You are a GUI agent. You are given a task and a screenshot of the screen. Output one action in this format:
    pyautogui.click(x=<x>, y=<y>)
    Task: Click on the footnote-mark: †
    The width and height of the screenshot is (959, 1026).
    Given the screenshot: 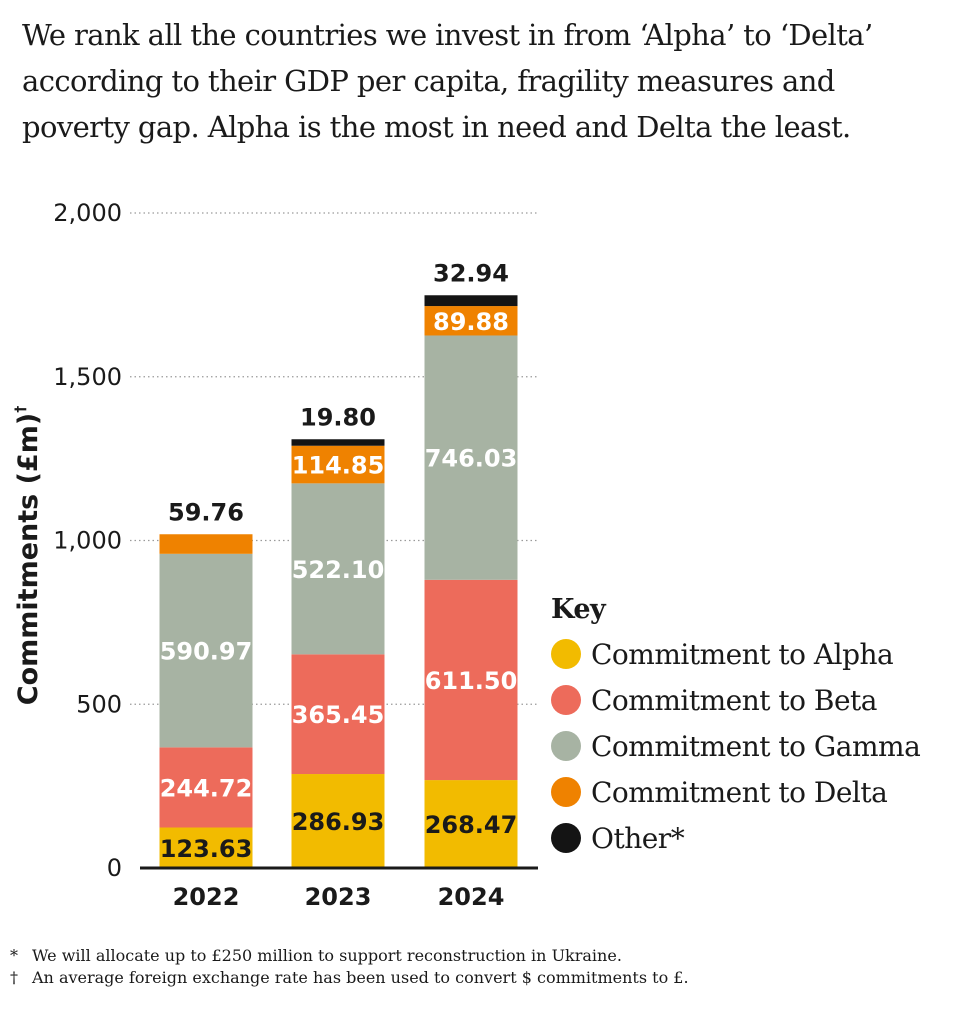 What is the action you would take?
    pyautogui.click(x=14, y=977)
    